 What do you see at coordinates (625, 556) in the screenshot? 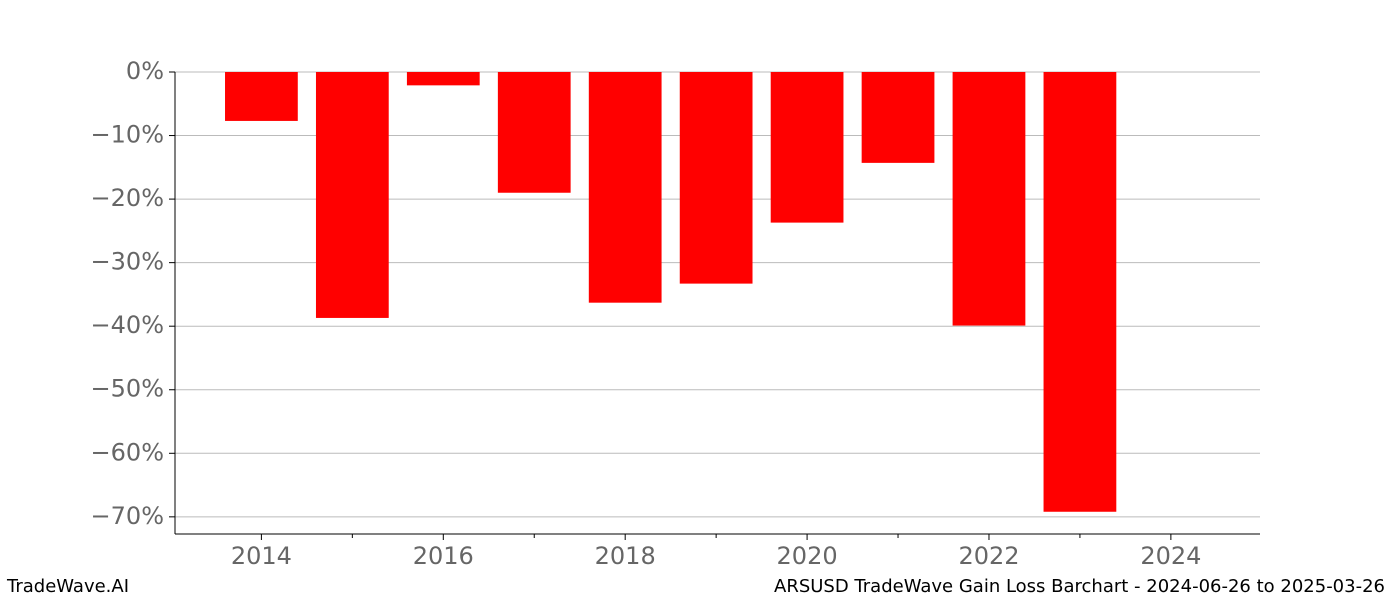
I see `x-tick-label: 2018` at bounding box center [625, 556].